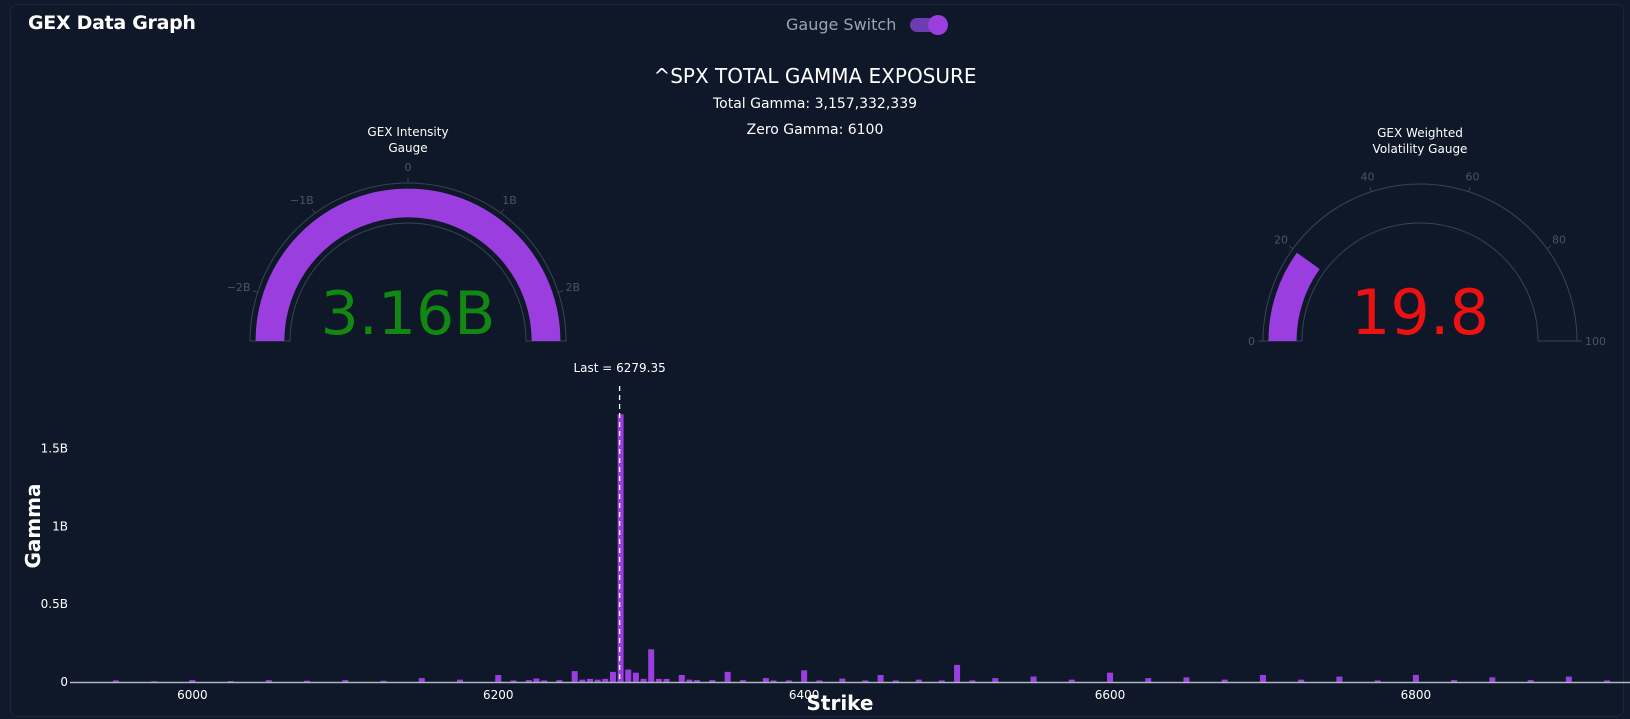 This screenshot has height=719, width=1630. I want to click on x-tick-label: 6800, so click(1416, 695).